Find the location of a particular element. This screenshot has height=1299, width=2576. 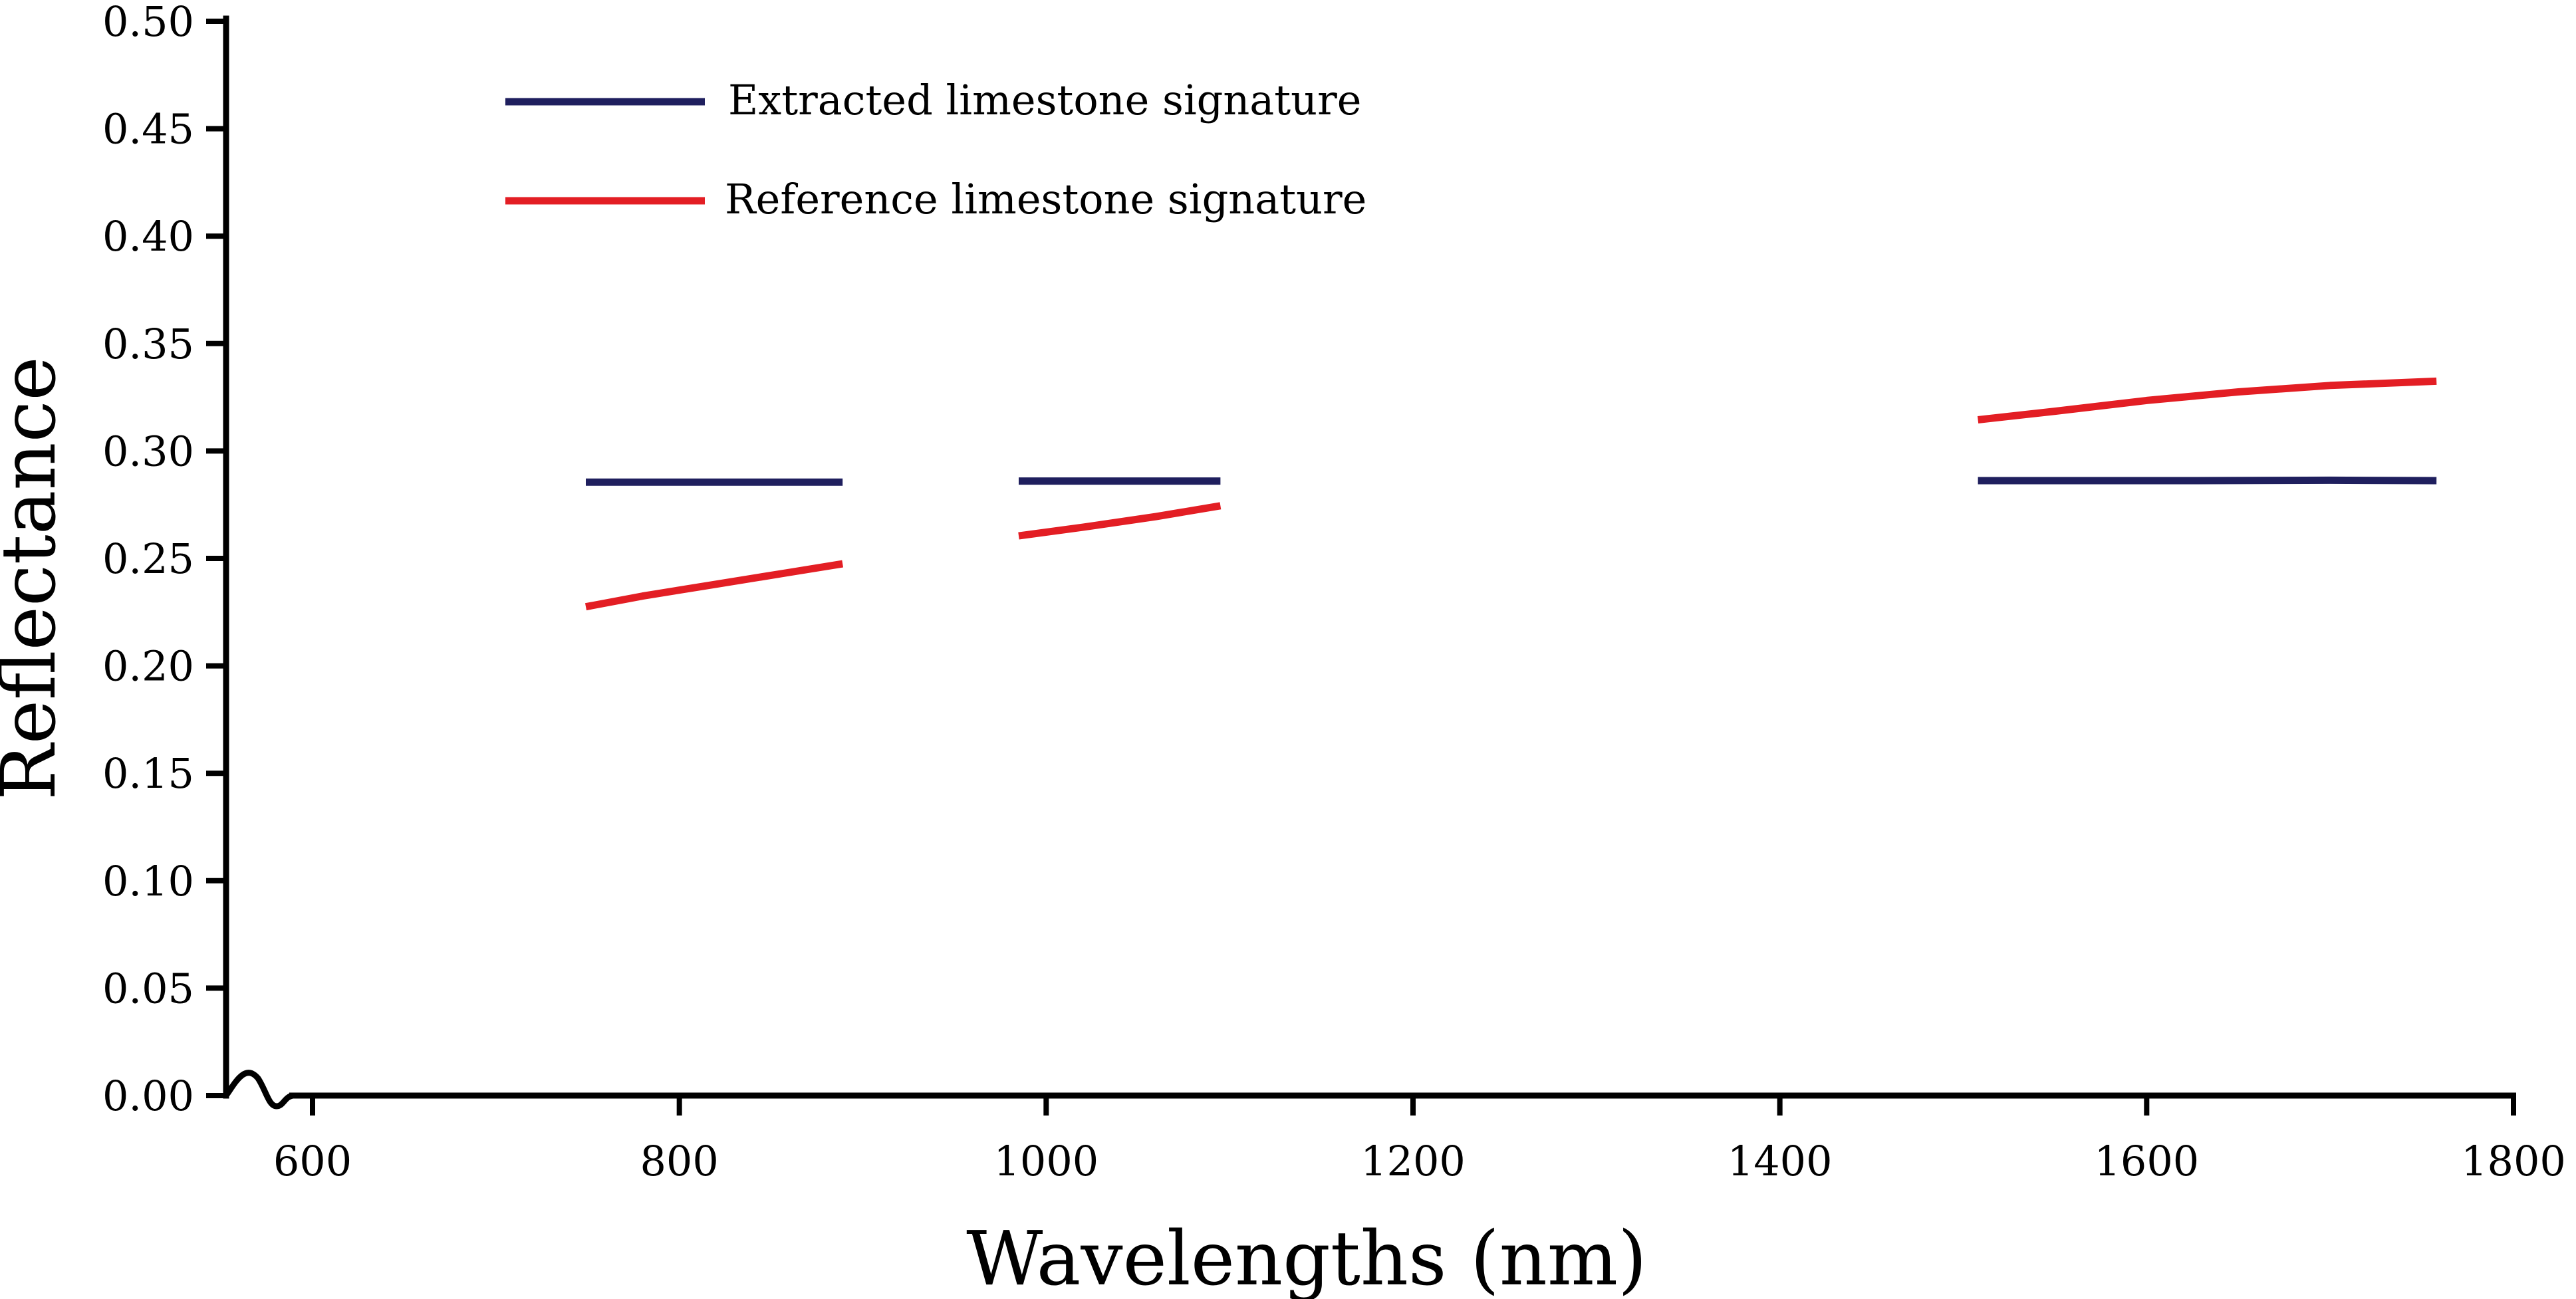

y-tick-label: 0.45 is located at coordinates (148, 129).